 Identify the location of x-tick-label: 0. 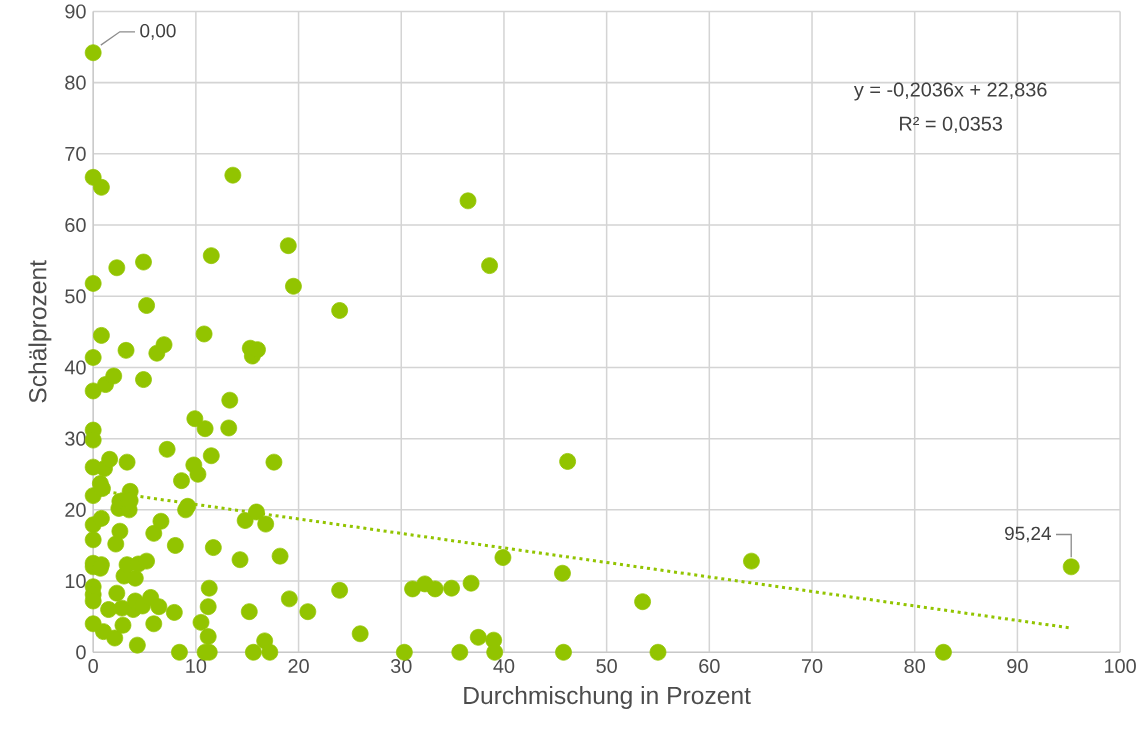
(93, 666).